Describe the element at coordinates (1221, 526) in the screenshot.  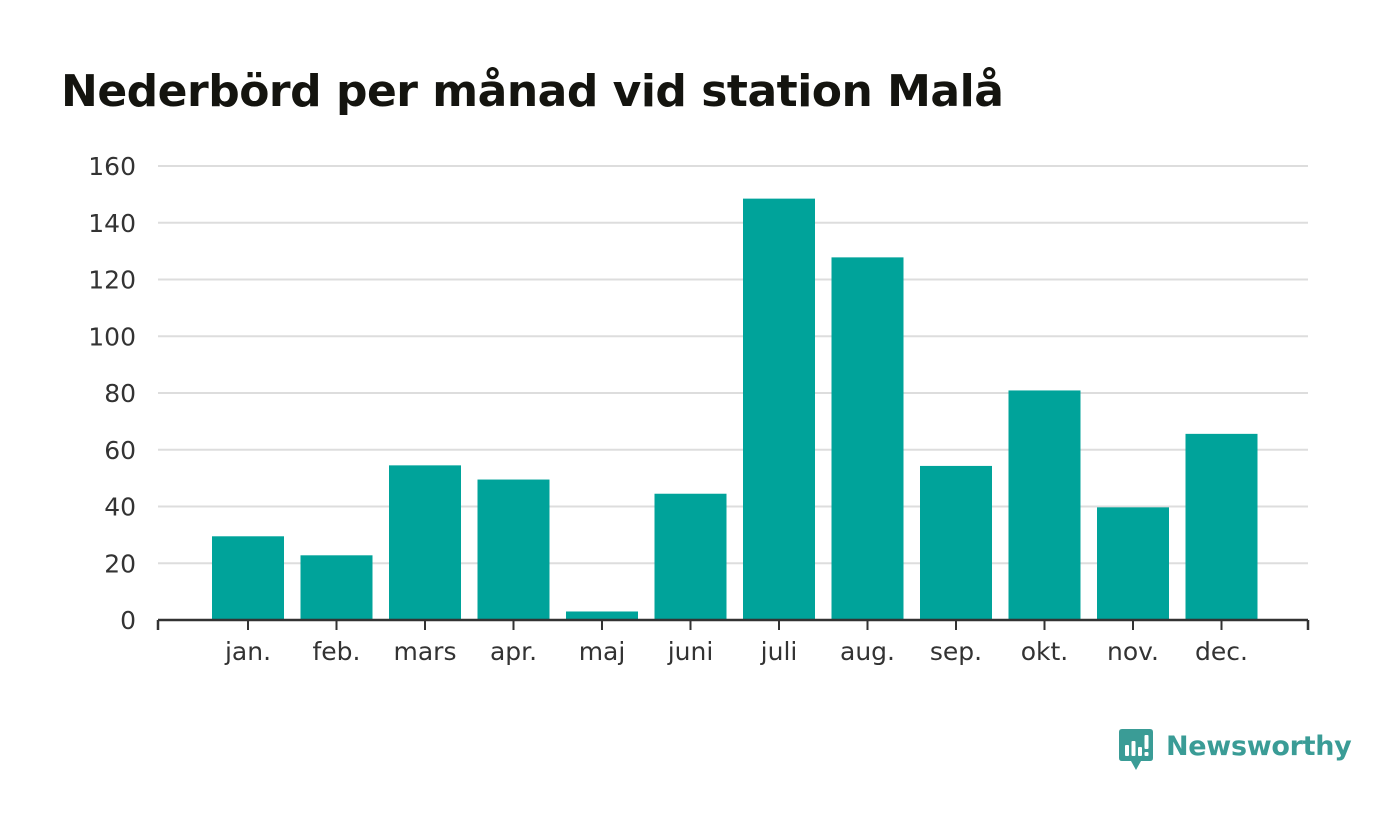
I see `bar-dec` at that location.